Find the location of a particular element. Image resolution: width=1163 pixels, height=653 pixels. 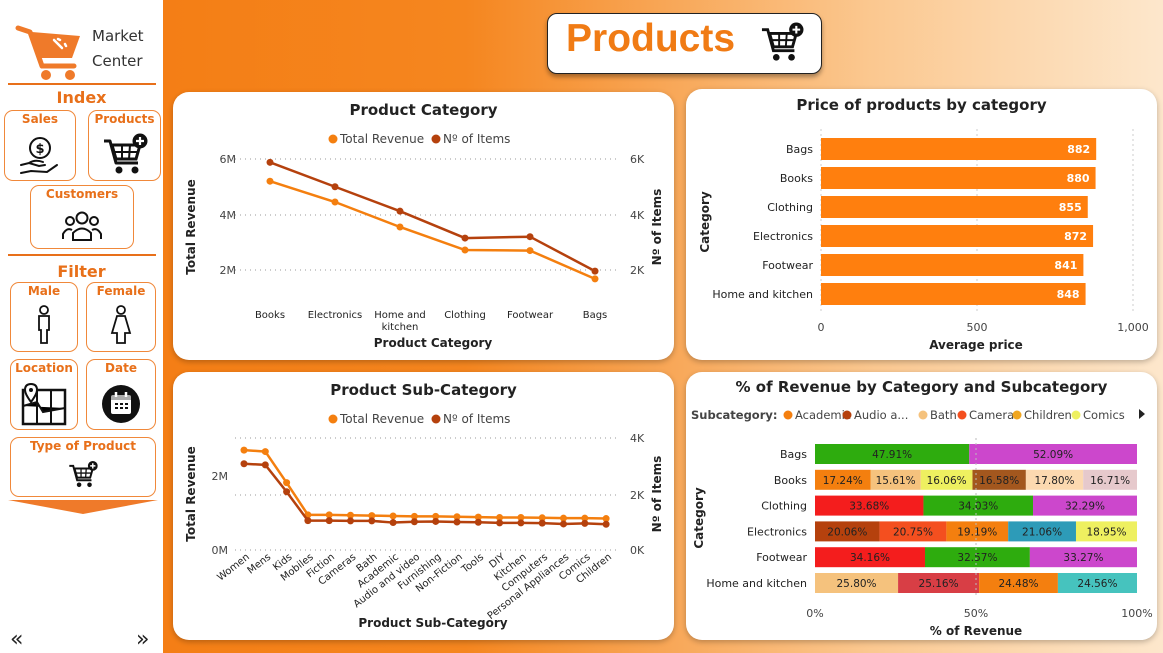

data-label: 882 is located at coordinates (1078, 149).